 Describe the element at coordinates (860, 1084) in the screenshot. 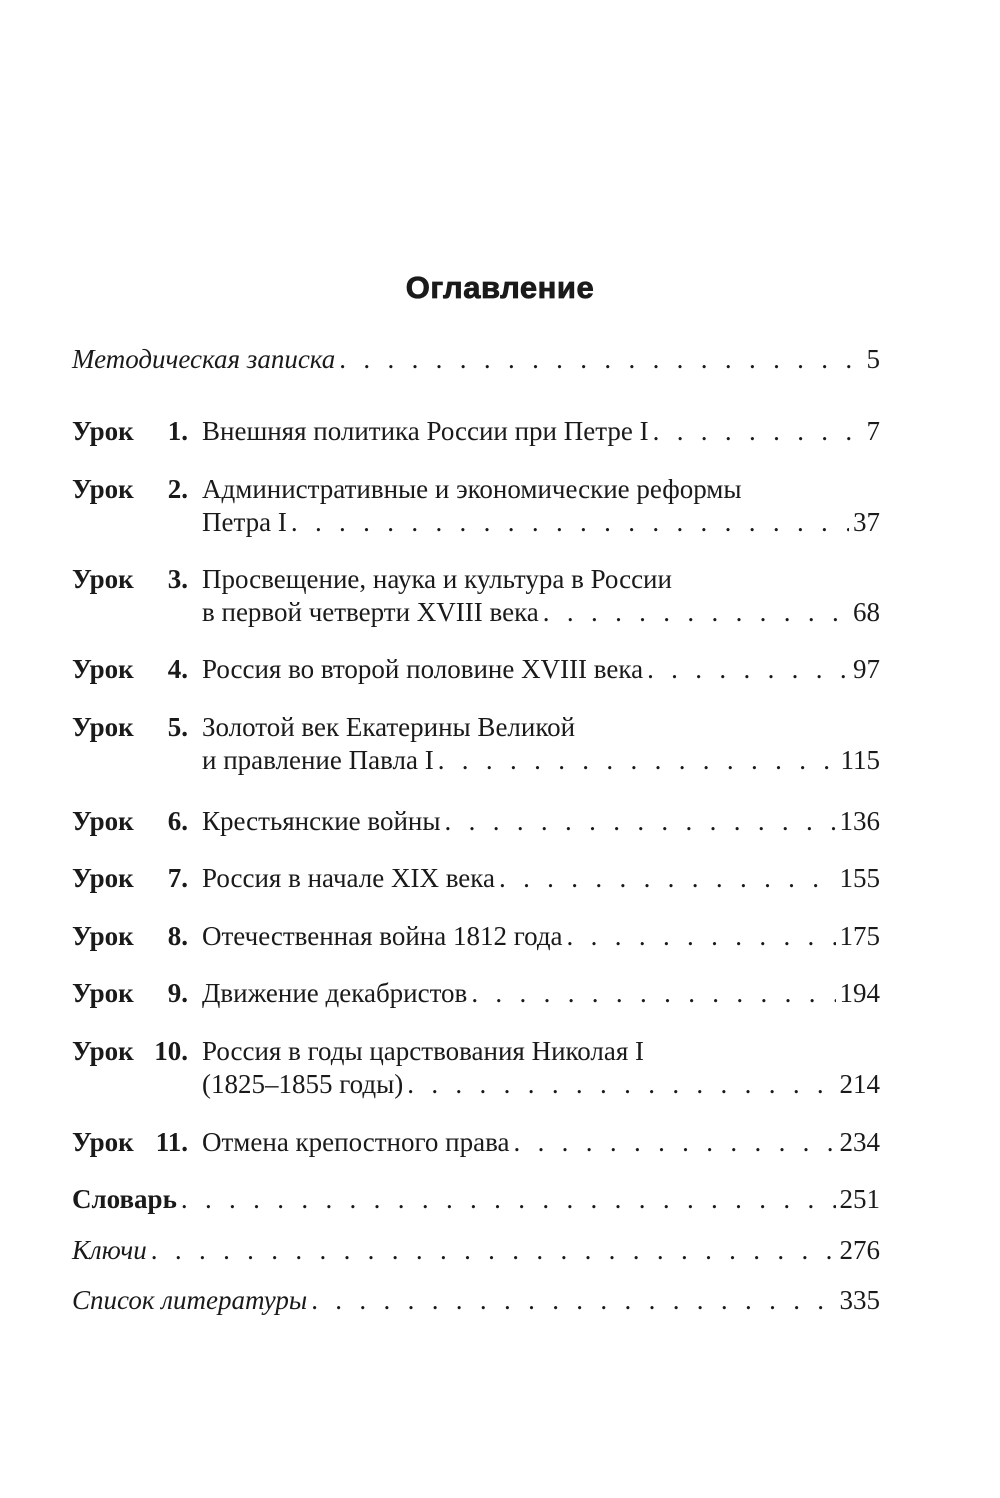

I see `page-number: 214` at that location.